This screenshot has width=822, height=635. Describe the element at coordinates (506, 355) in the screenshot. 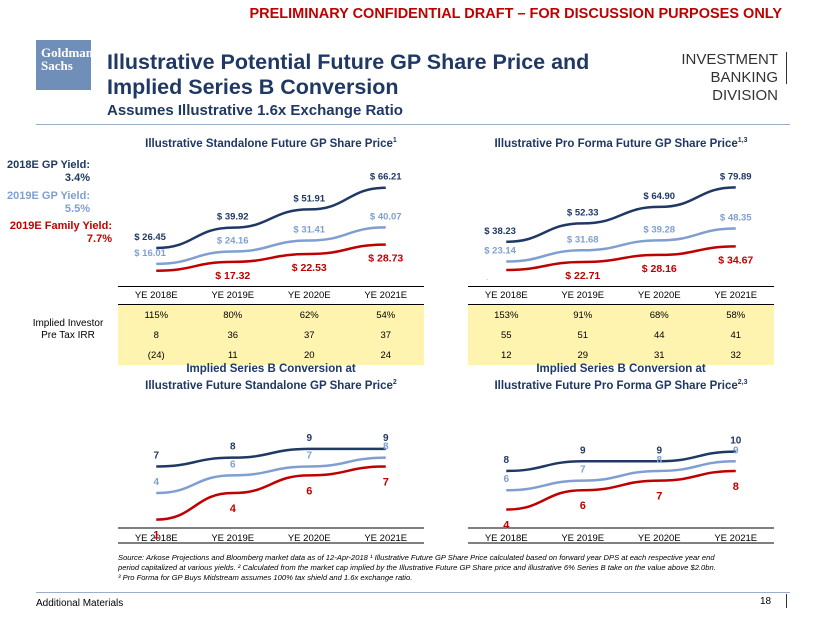

I see `table-cell: 12` at that location.